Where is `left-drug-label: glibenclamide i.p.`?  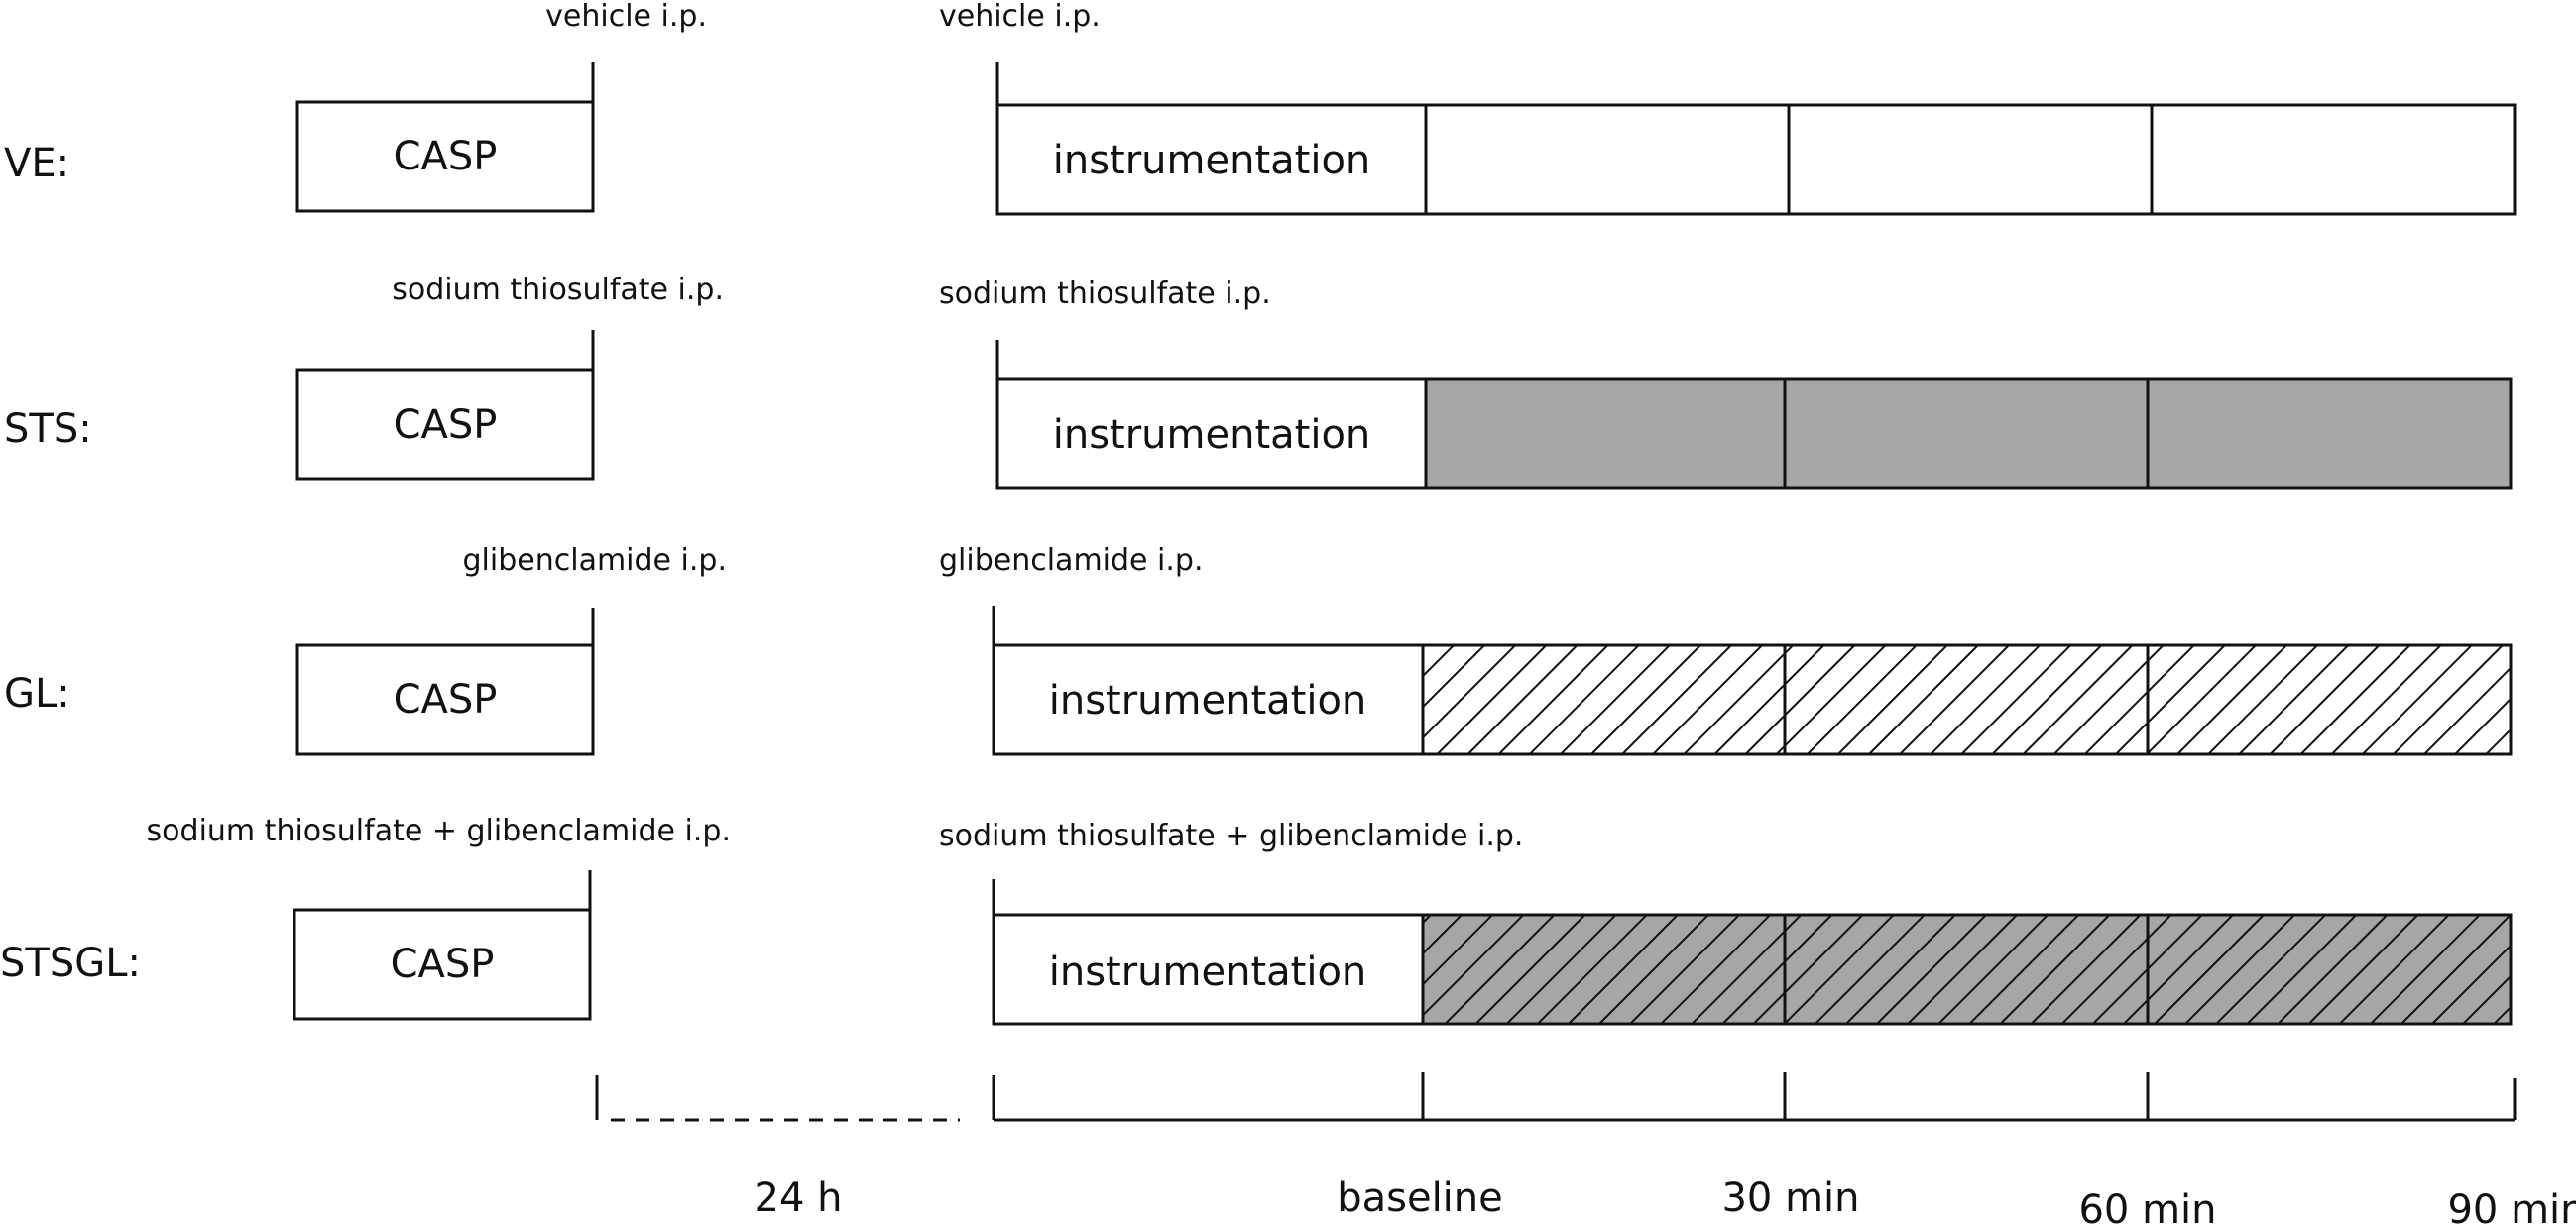 left-drug-label: glibenclamide i.p. is located at coordinates (595, 560).